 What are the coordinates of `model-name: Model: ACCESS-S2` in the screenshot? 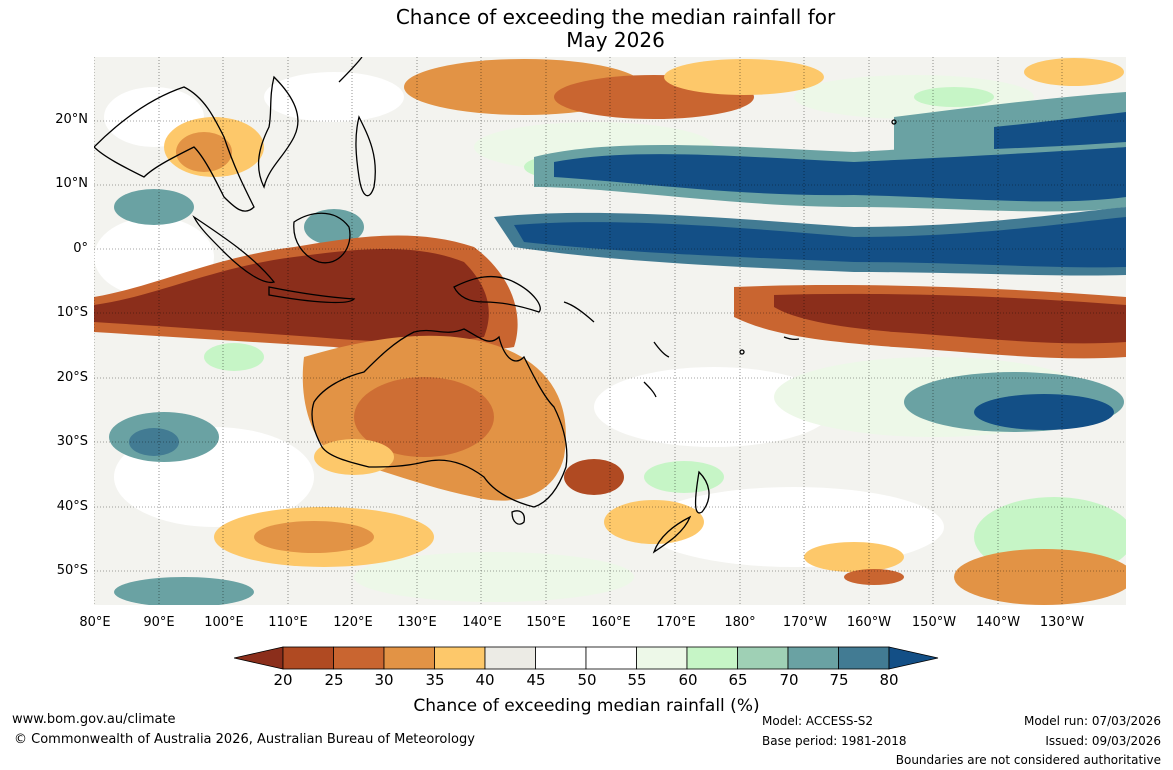 It's located at (818, 721).